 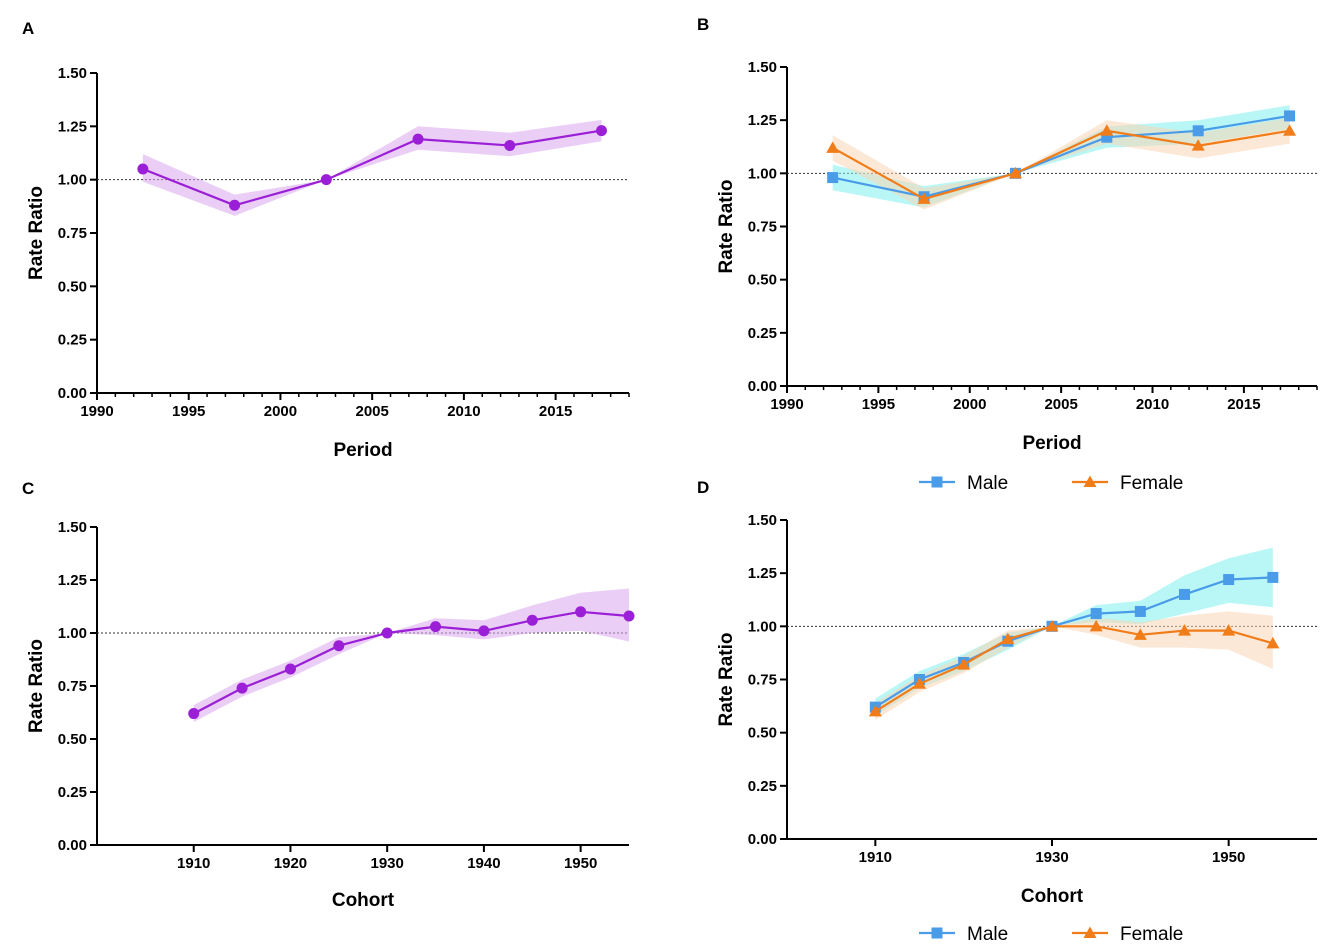 What do you see at coordinates (703, 24) in the screenshot?
I see `panel-label: B` at bounding box center [703, 24].